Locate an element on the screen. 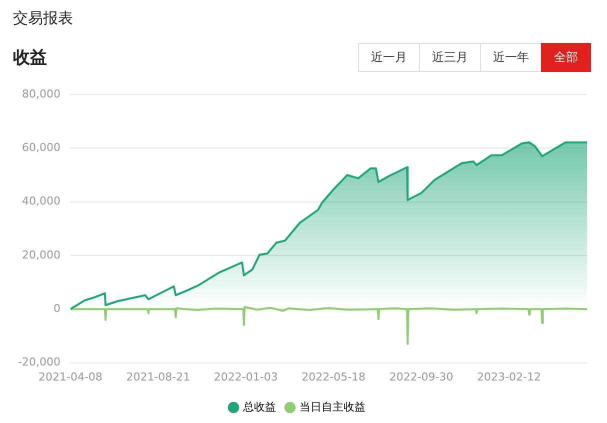 This screenshot has height=423, width=607. y-tick-label: 80,000 is located at coordinates (41, 93).